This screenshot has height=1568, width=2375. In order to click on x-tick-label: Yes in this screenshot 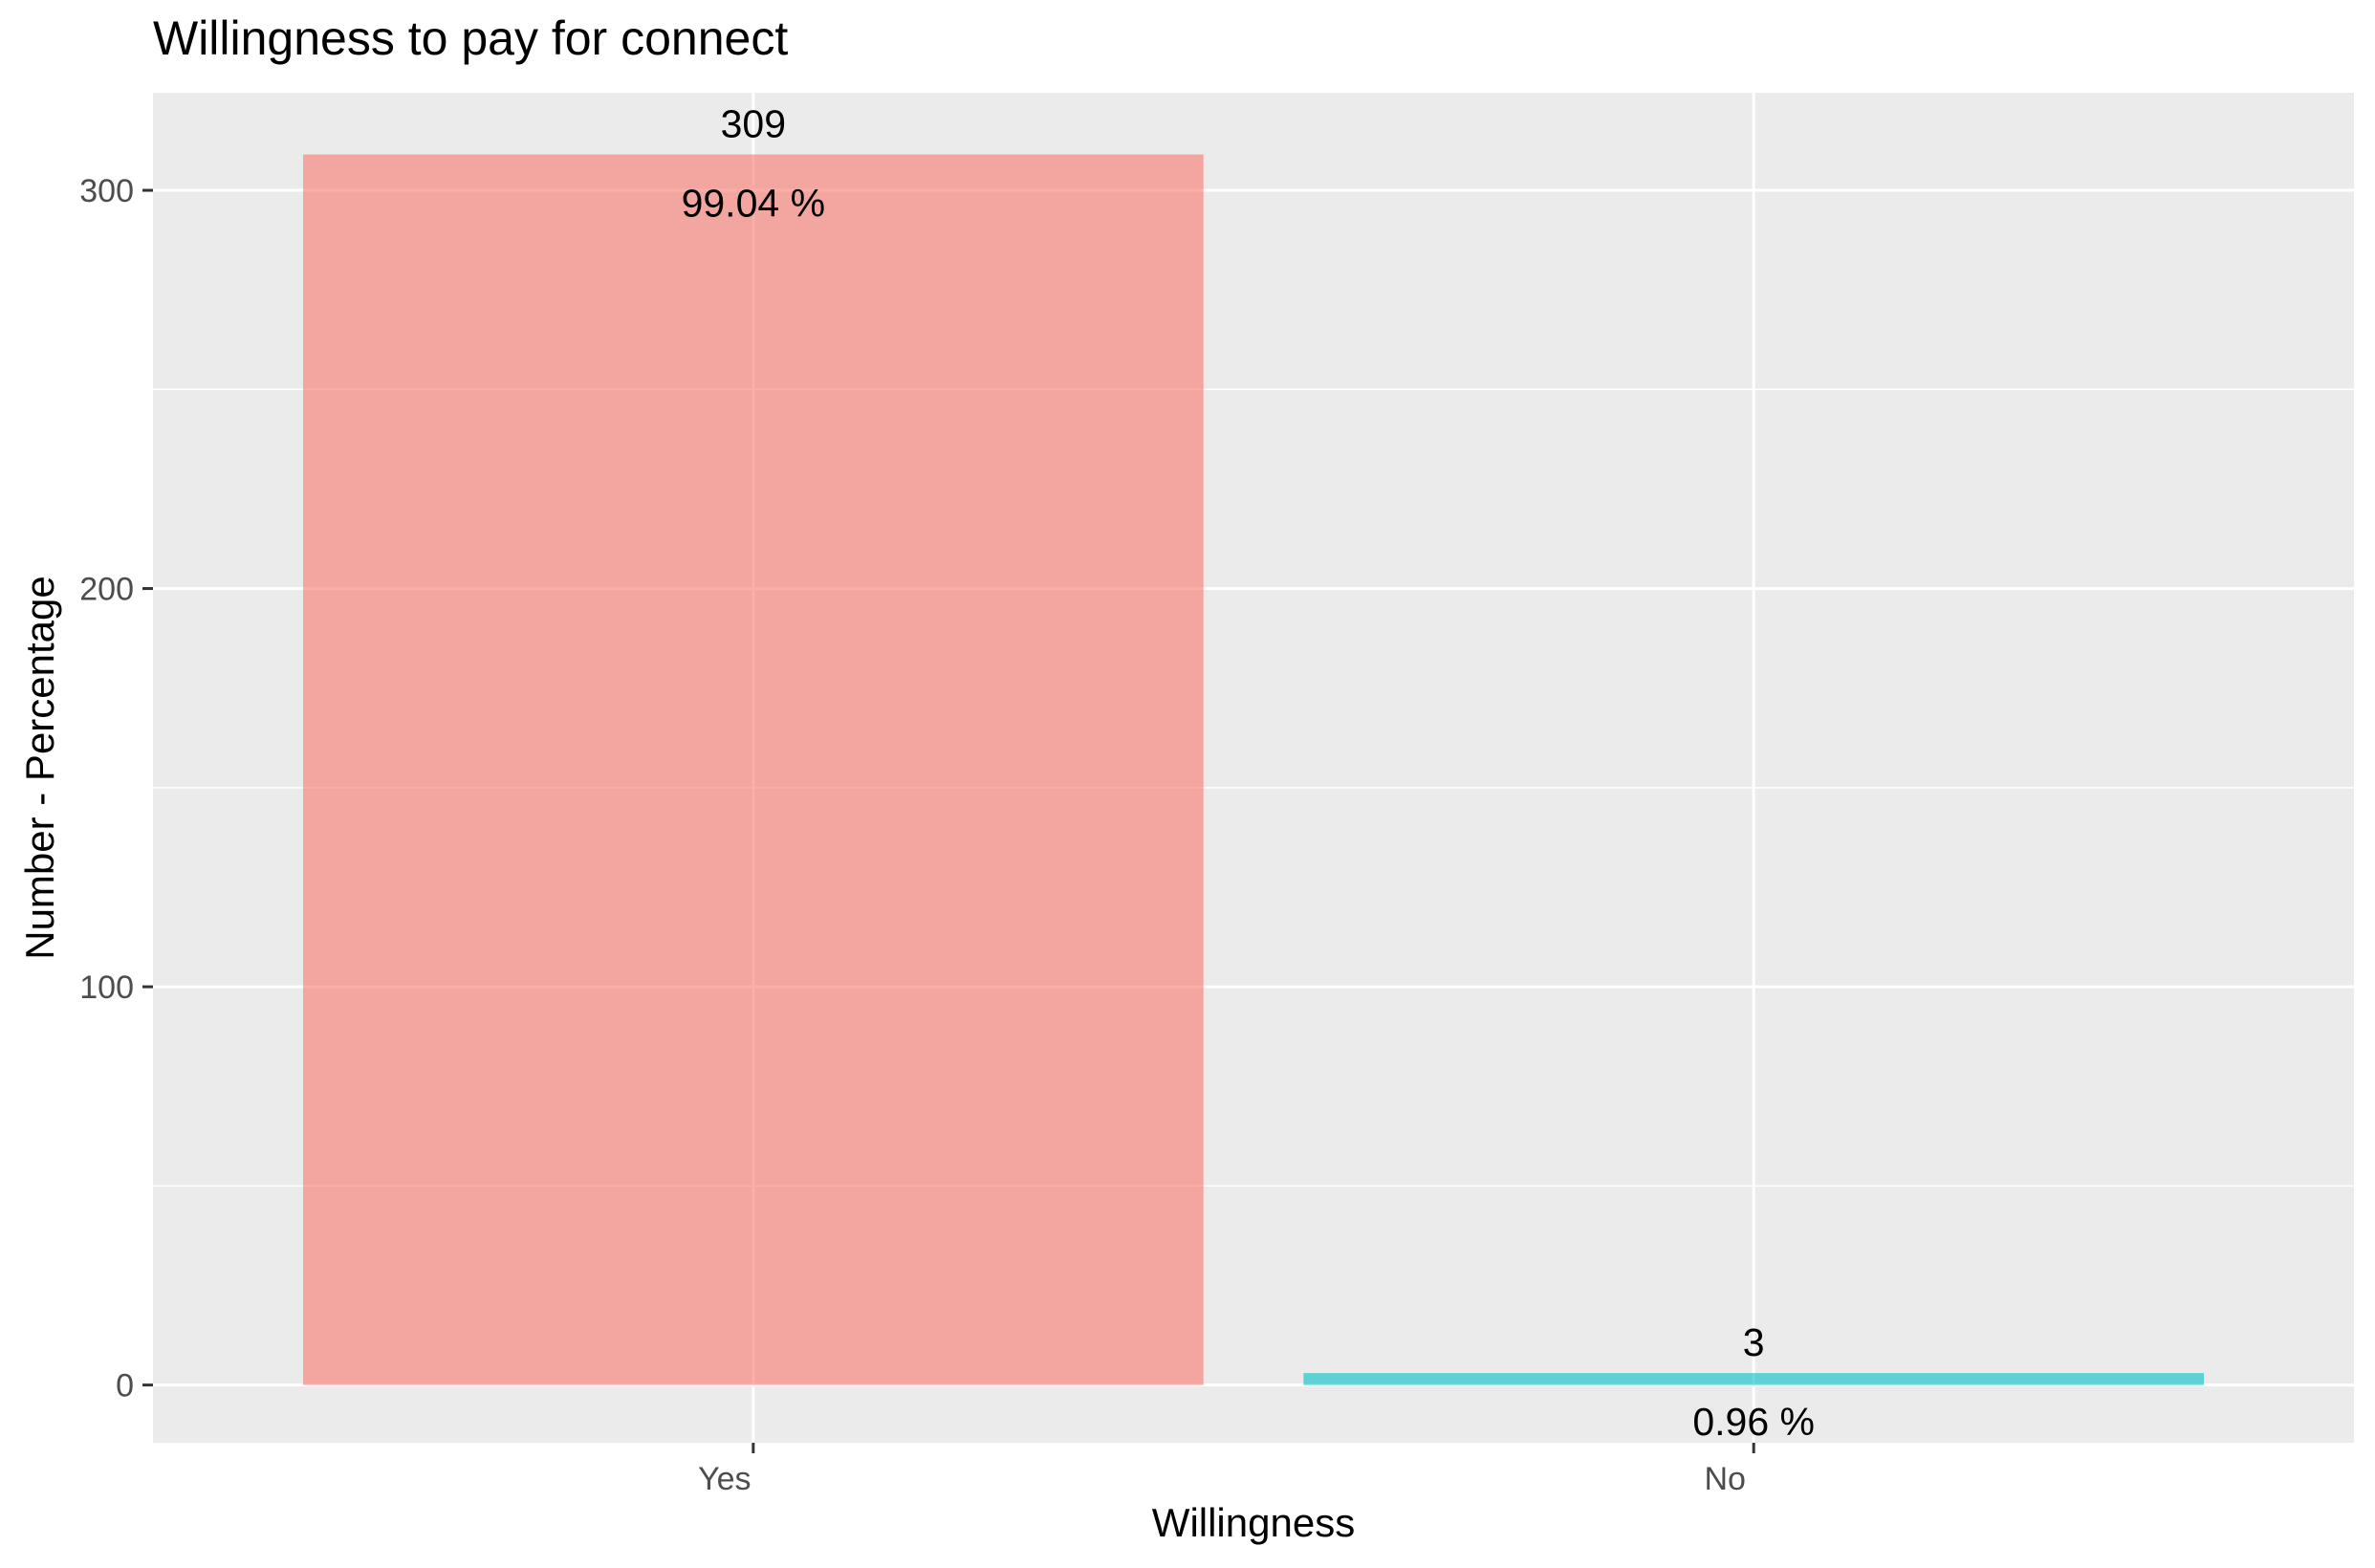, I will do `click(724, 1479)`.